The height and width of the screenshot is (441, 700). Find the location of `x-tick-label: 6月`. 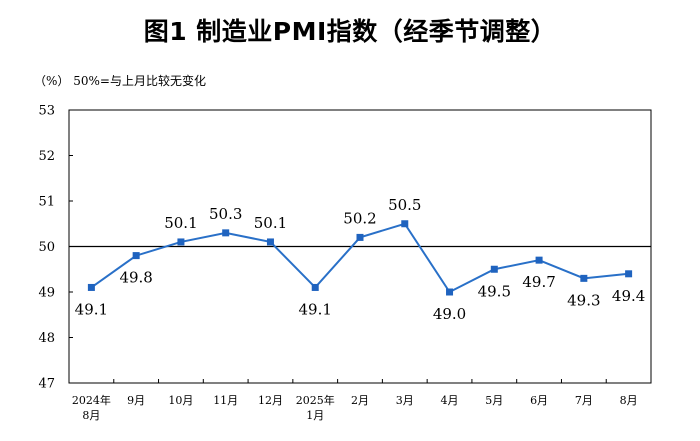

x-tick-label: 6月 is located at coordinates (539, 400).